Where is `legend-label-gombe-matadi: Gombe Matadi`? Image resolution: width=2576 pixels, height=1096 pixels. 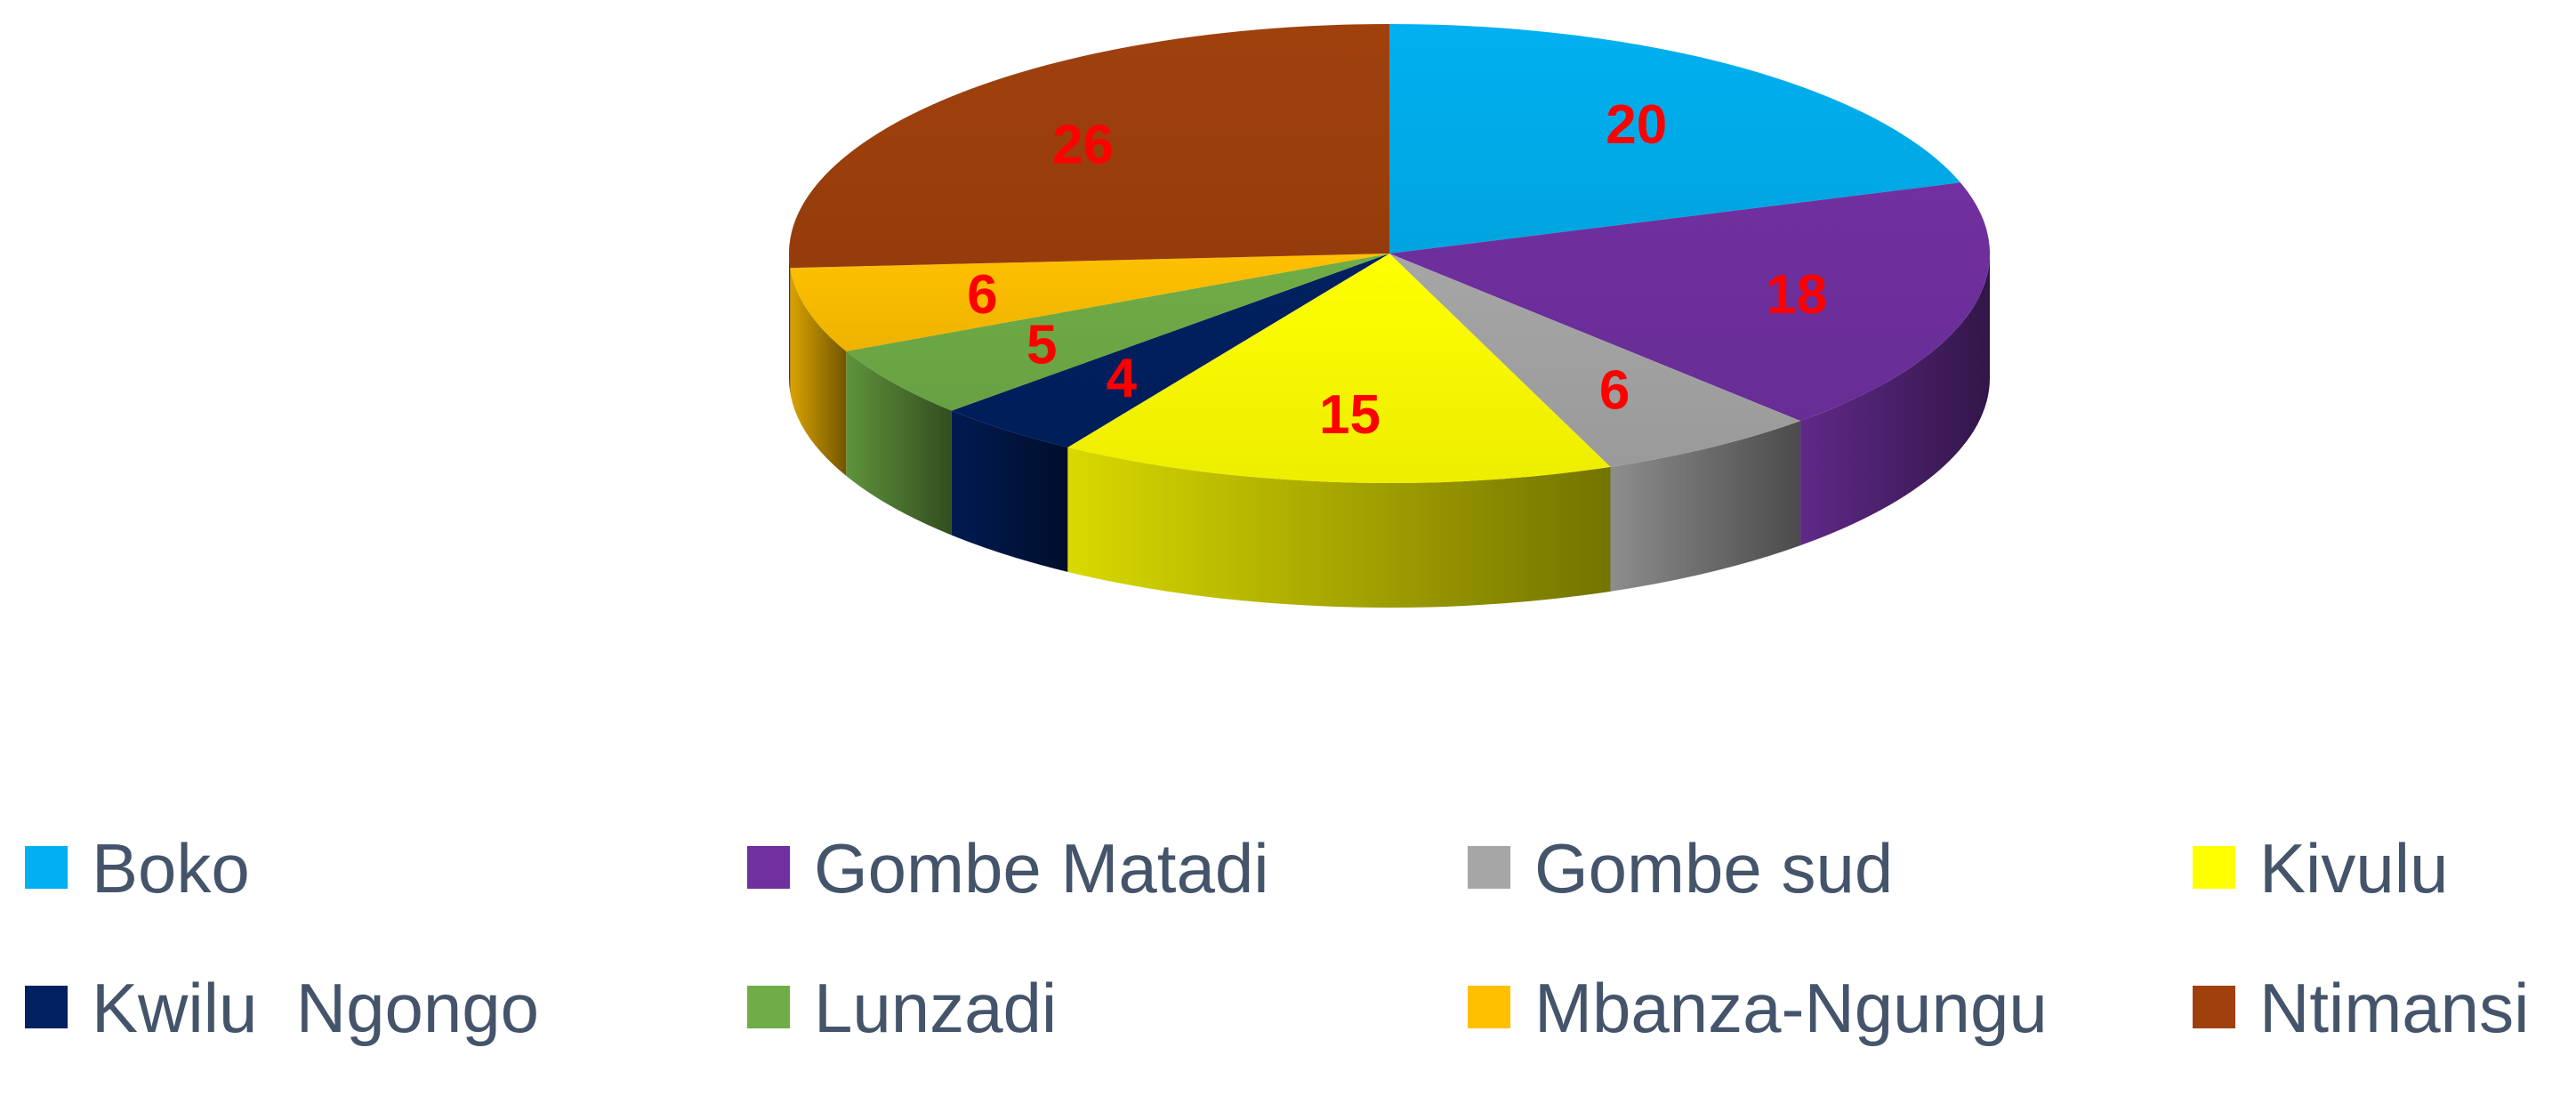
legend-label-gombe-matadi: Gombe Matadi is located at coordinates (1041, 868).